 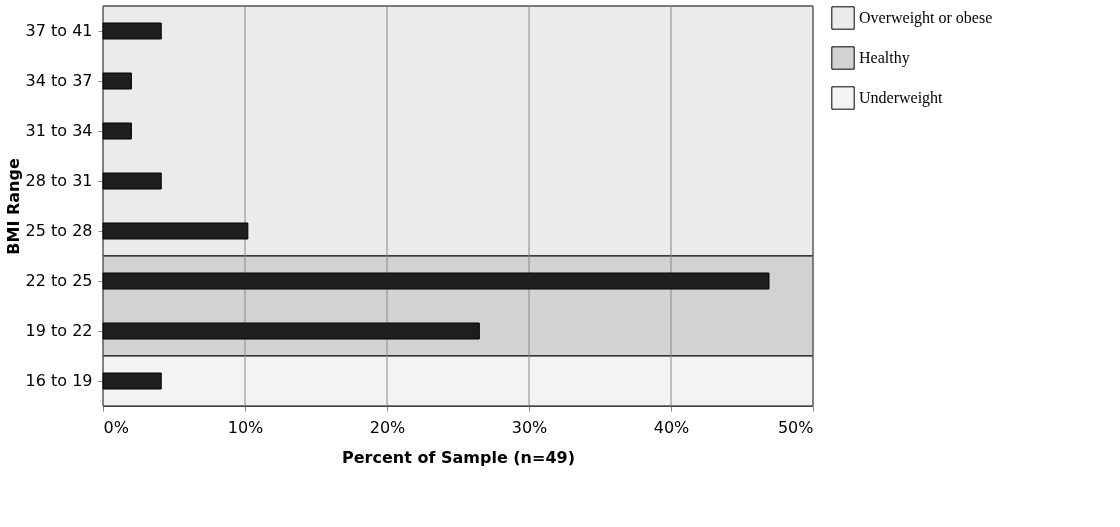 I want to click on x-axis-title: Percent of Sample (n=49), so click(x=458, y=457).